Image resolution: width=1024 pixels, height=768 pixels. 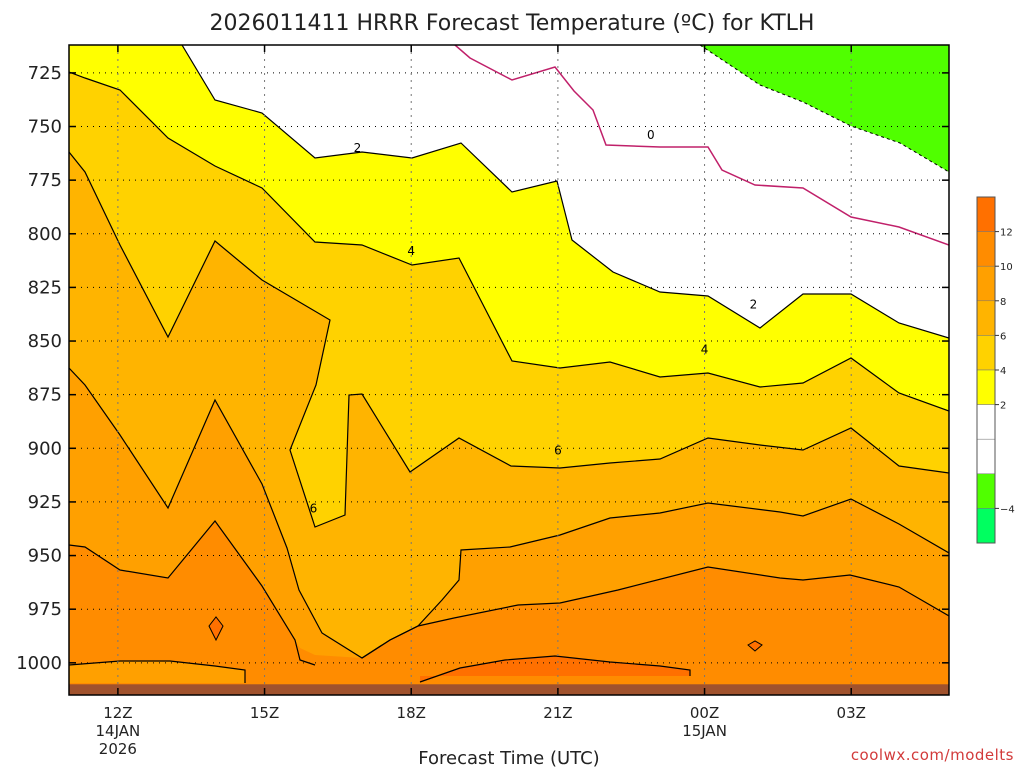 What do you see at coordinates (1007, 509) in the screenshot?
I see `colorbar-tick-label: −4` at bounding box center [1007, 509].